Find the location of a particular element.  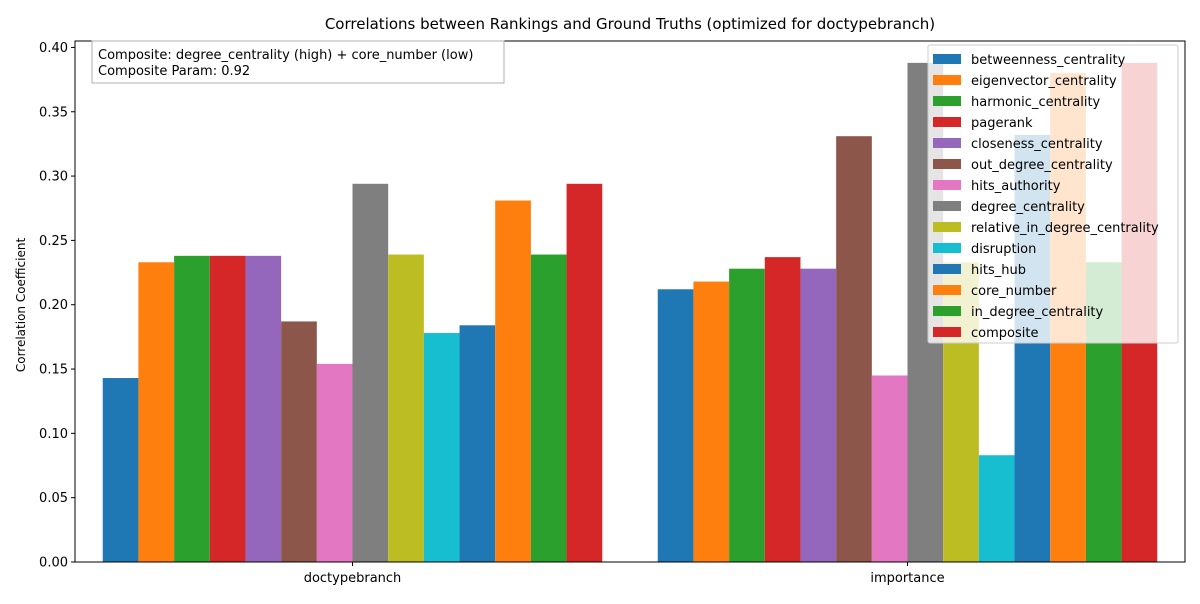

y-tick-label: 0.10 is located at coordinates (53, 434).